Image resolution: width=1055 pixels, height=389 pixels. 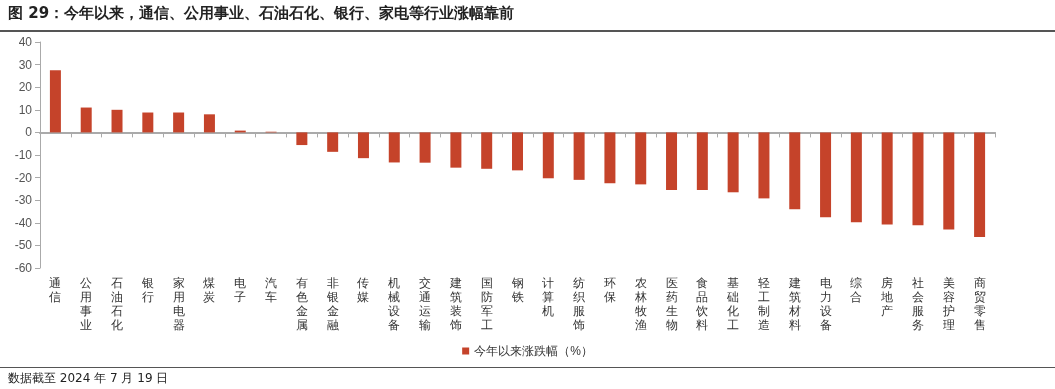 I want to click on x-tick-label: 交通运输, so click(x=425, y=304).